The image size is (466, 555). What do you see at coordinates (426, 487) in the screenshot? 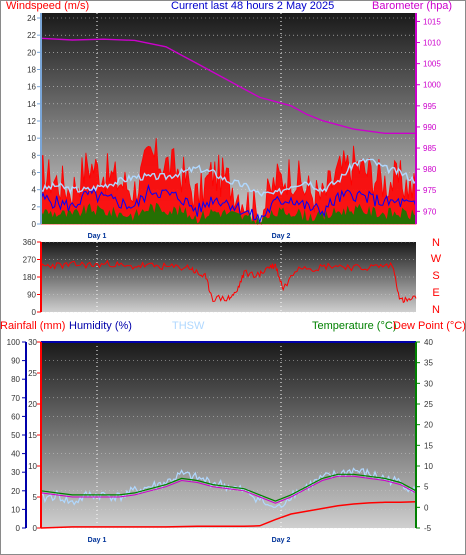
I see `temperature-tick-label: 5` at bounding box center [426, 487].